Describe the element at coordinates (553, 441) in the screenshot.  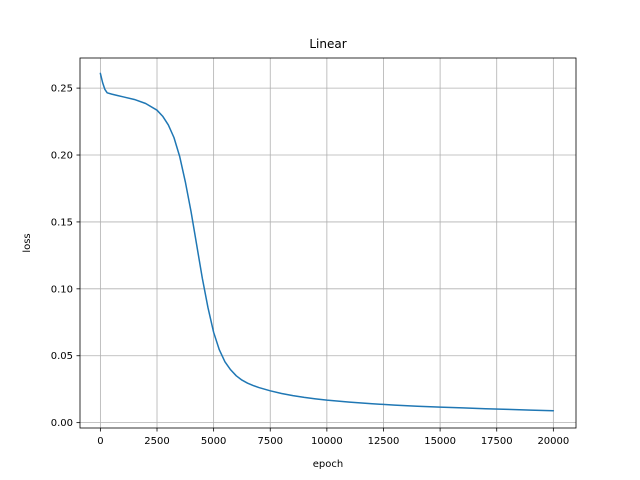
I see `x-tick-label: 20000` at that location.